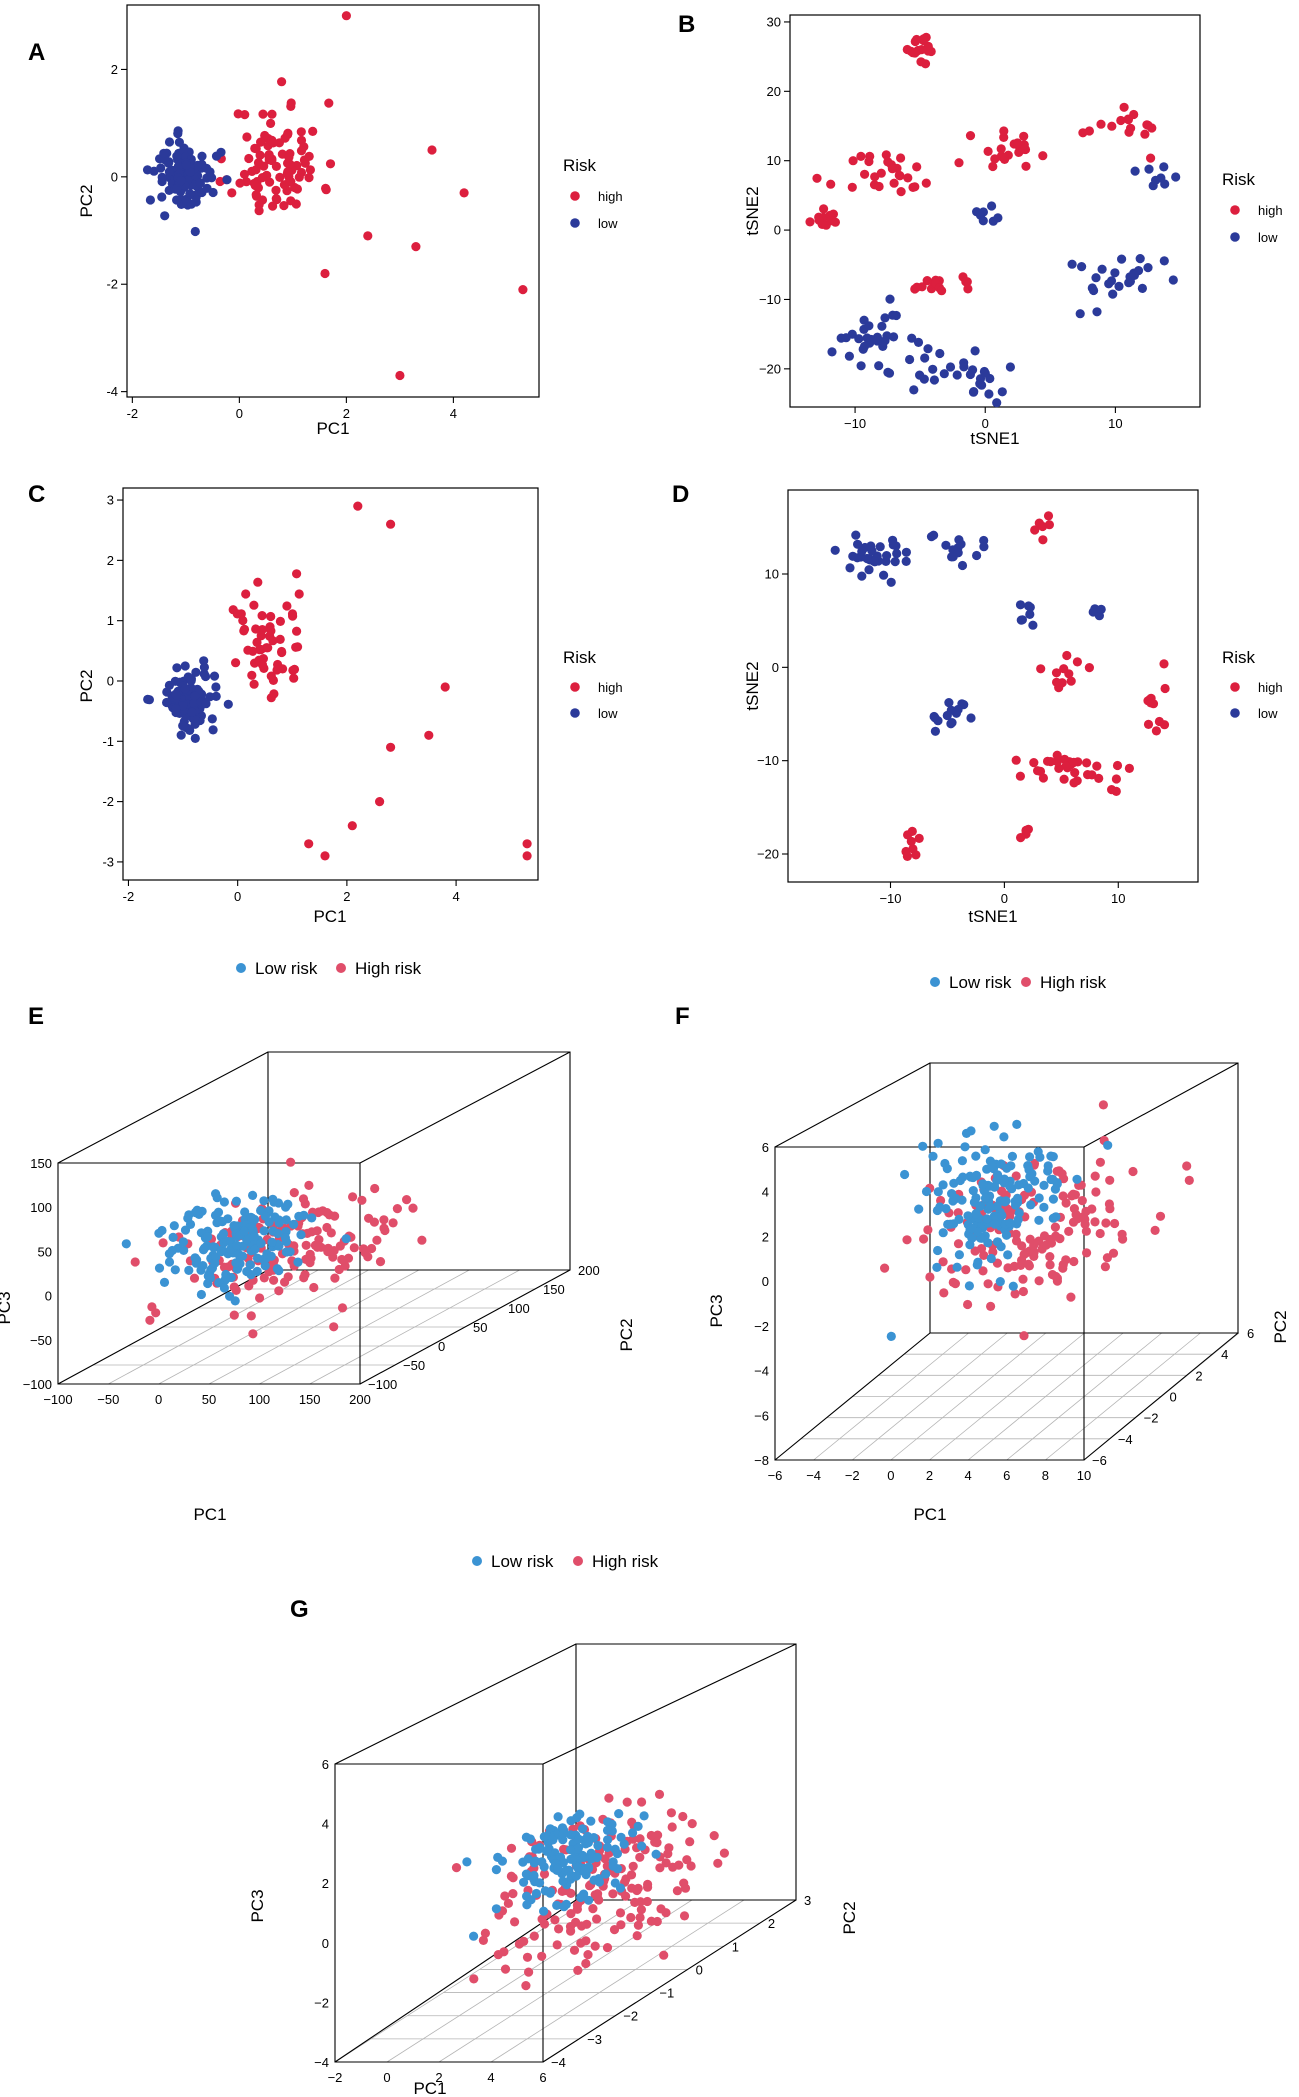 The image size is (1299, 2097). Describe the element at coordinates (325, 1883) in the screenshot. I see `z-tick-label-g: 2` at that location.